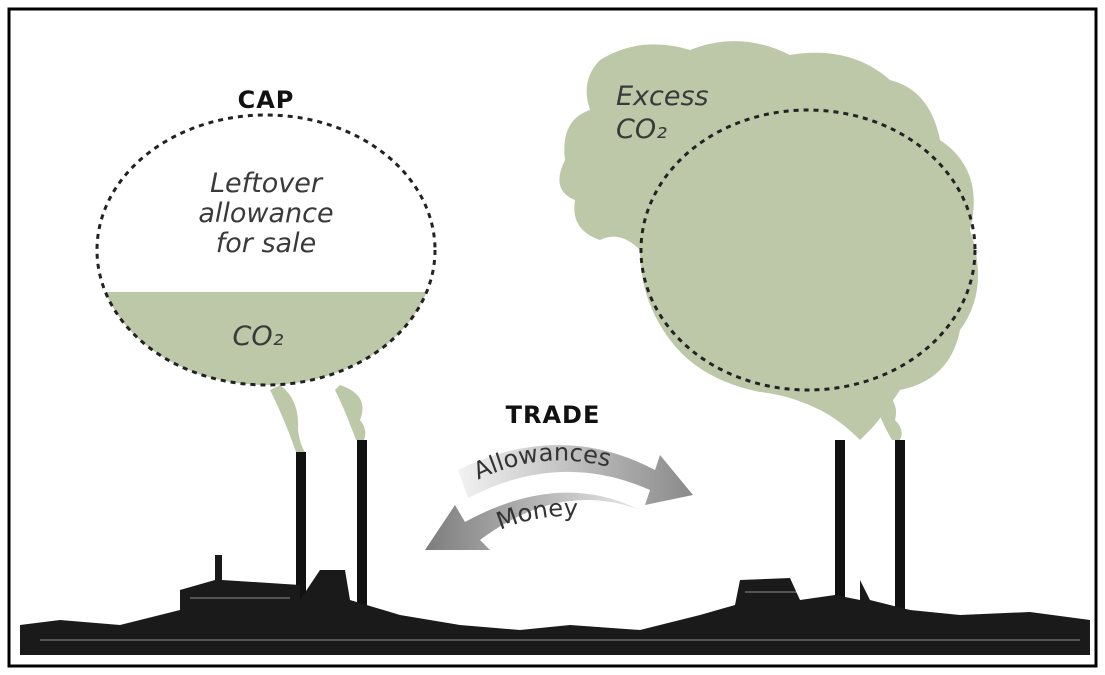  Describe the element at coordinates (266, 243) in the screenshot. I see `label-line: for sale` at that location.